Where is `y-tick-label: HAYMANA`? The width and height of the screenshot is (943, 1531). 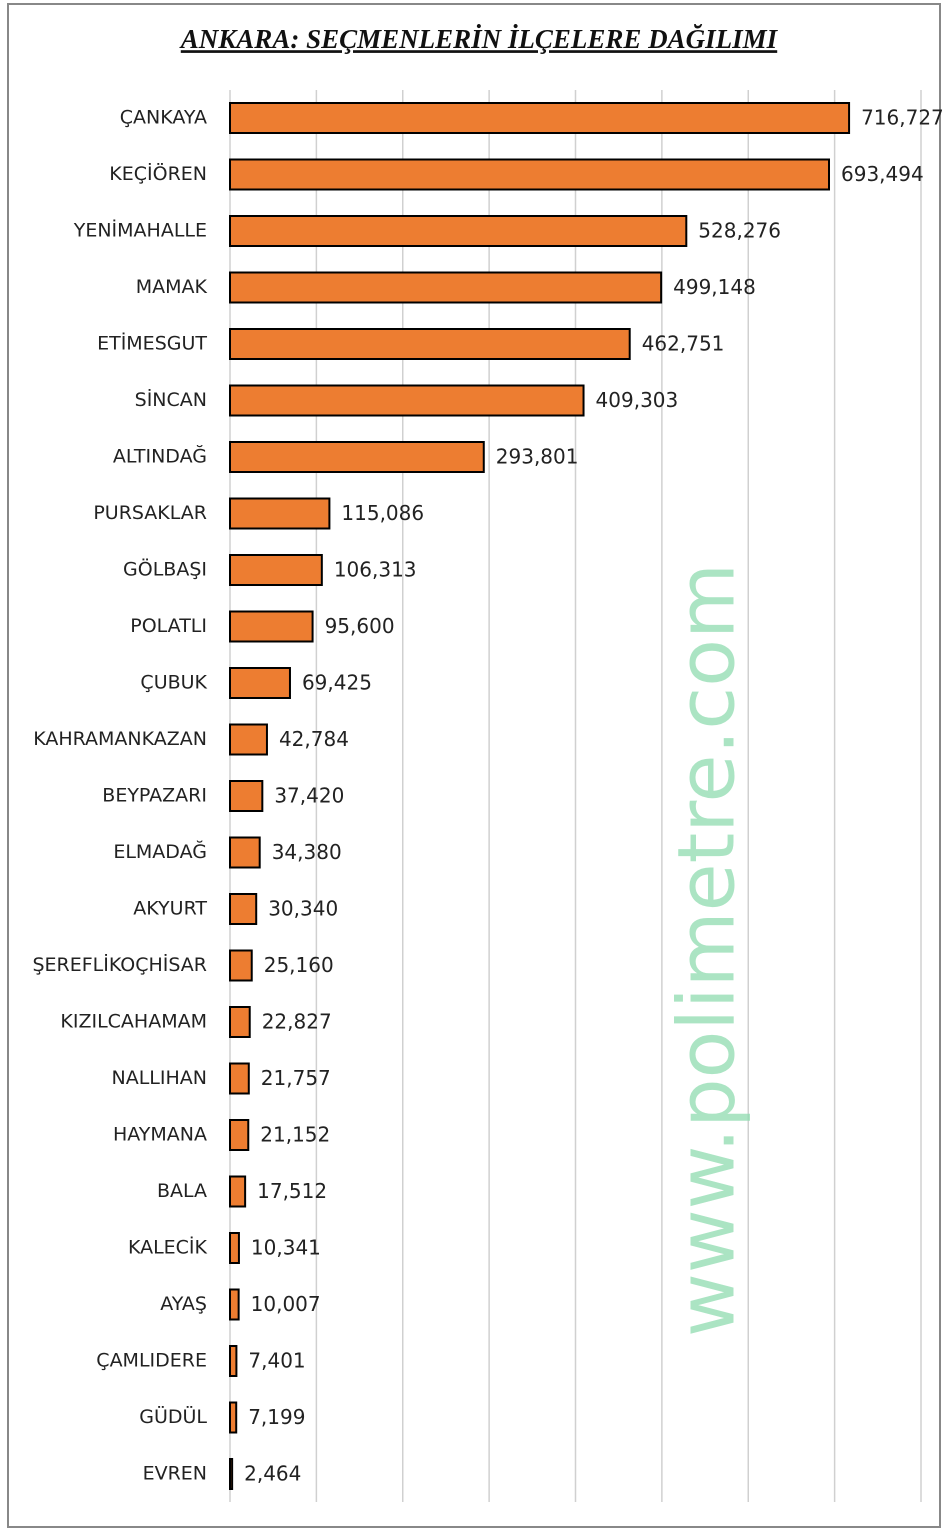 y-tick-label: HAYMANA is located at coordinates (160, 1135).